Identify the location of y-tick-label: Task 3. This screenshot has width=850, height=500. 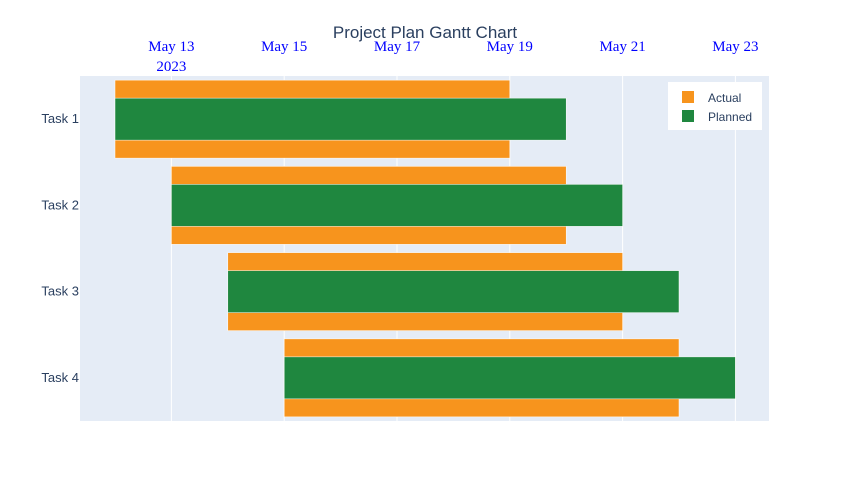
(60, 291).